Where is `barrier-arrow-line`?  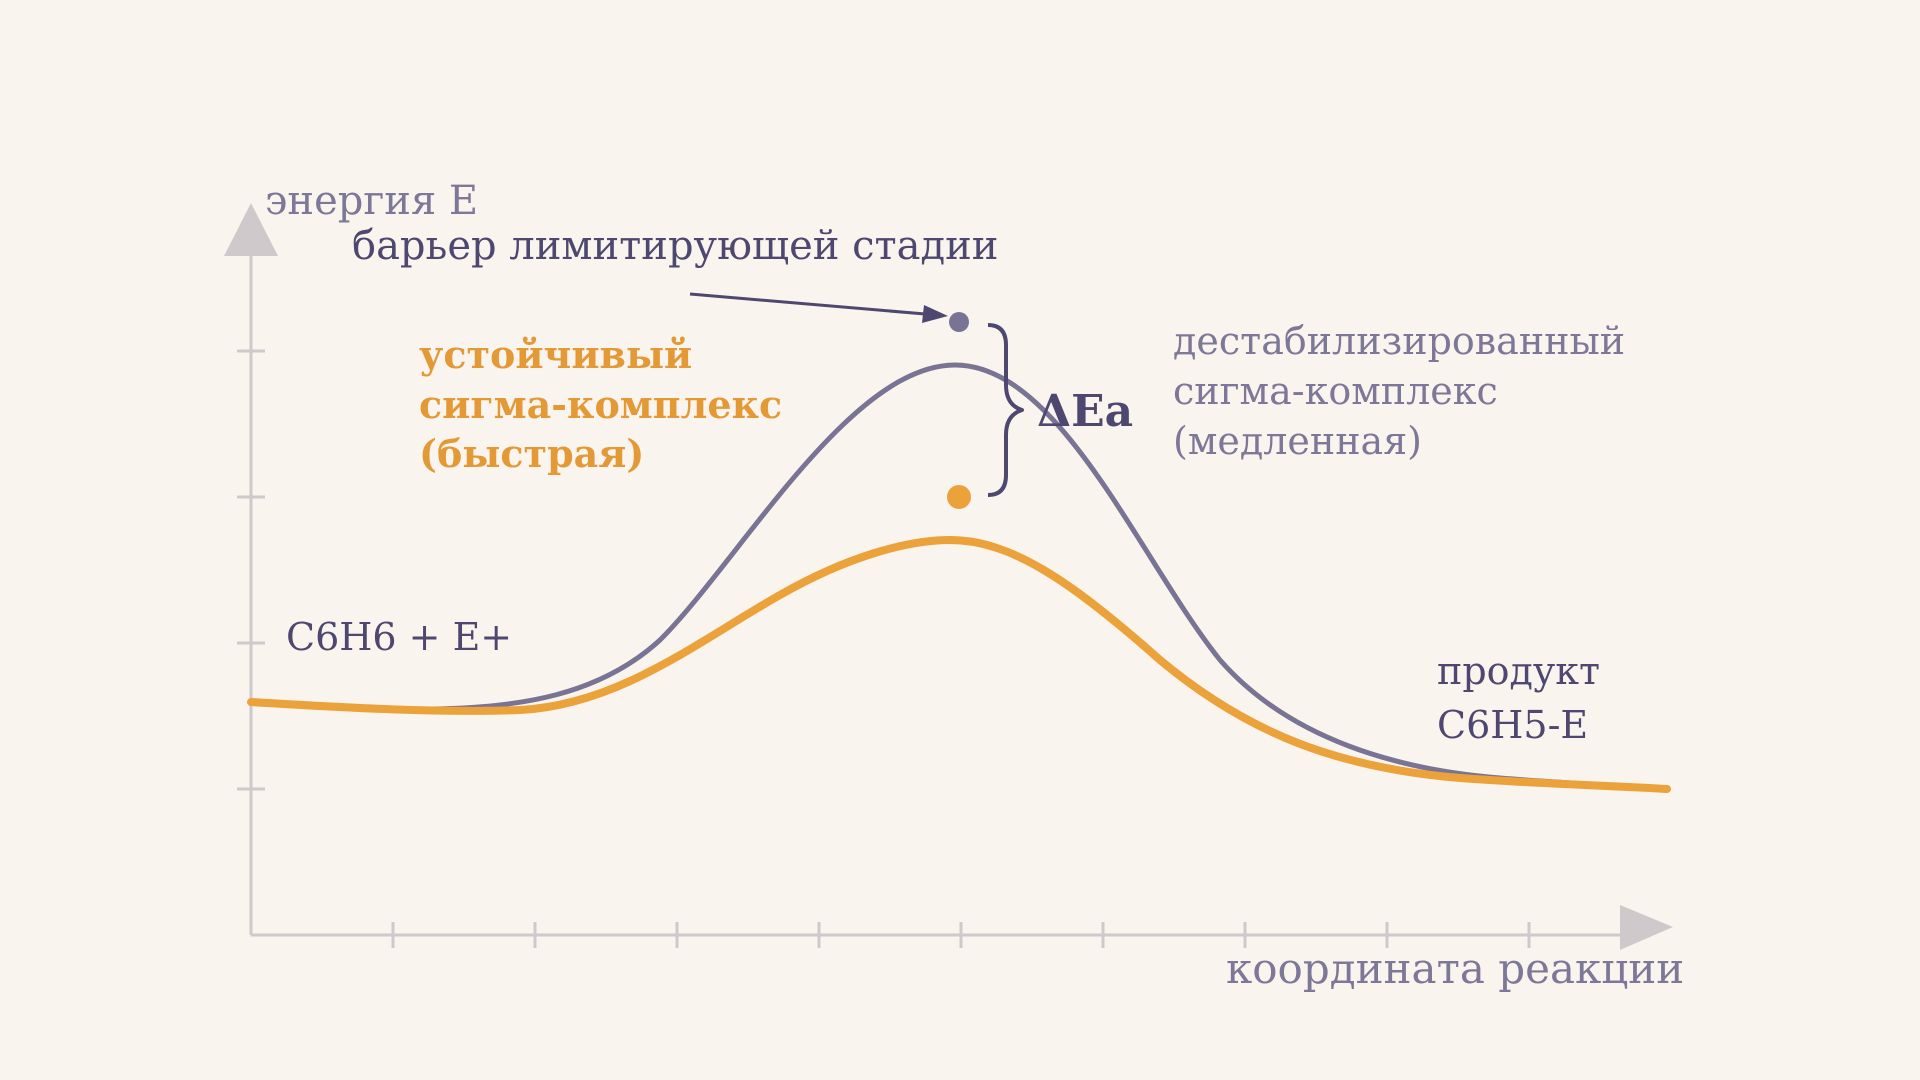
barrier-arrow-line is located at coordinates (807, 304).